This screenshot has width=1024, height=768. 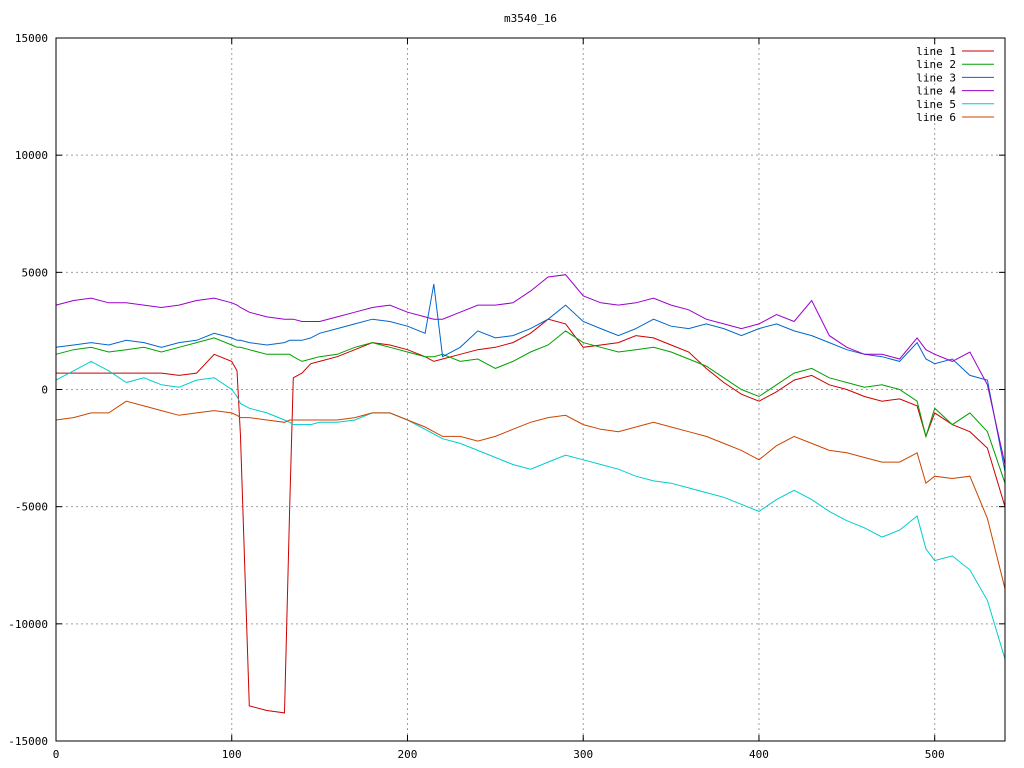 What do you see at coordinates (31, 507) in the screenshot?
I see `y-tick-label: -5000` at bounding box center [31, 507].